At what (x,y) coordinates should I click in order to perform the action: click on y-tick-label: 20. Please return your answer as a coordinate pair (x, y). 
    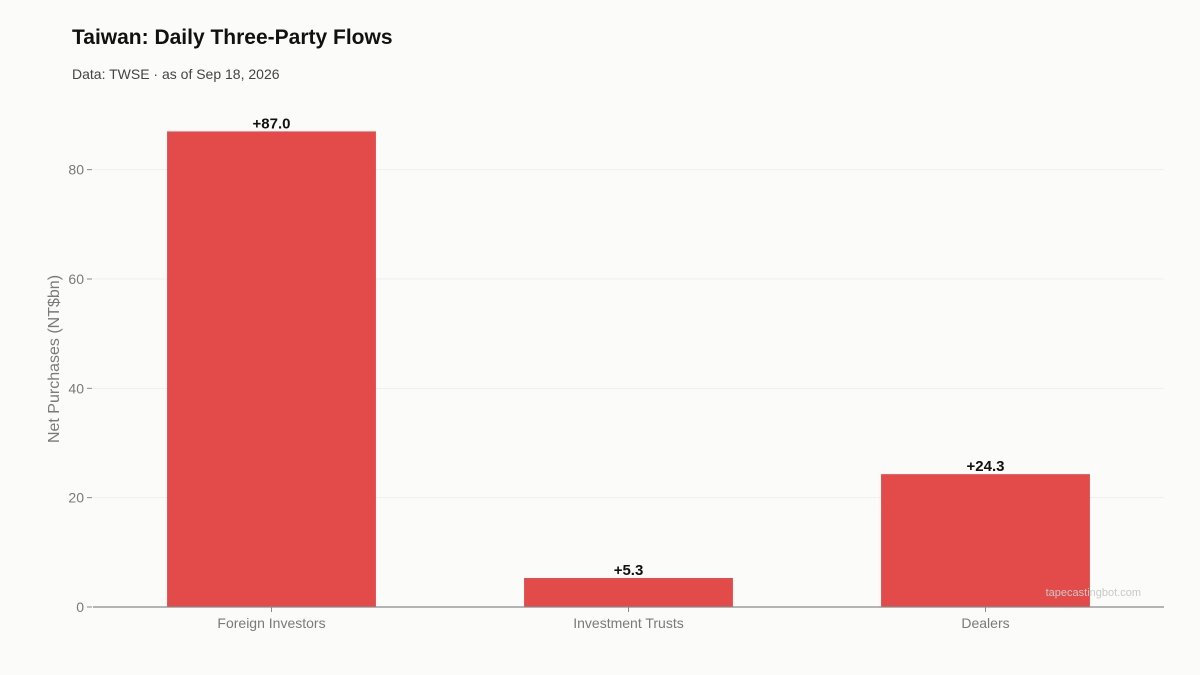
    Looking at the image, I should click on (76, 498).